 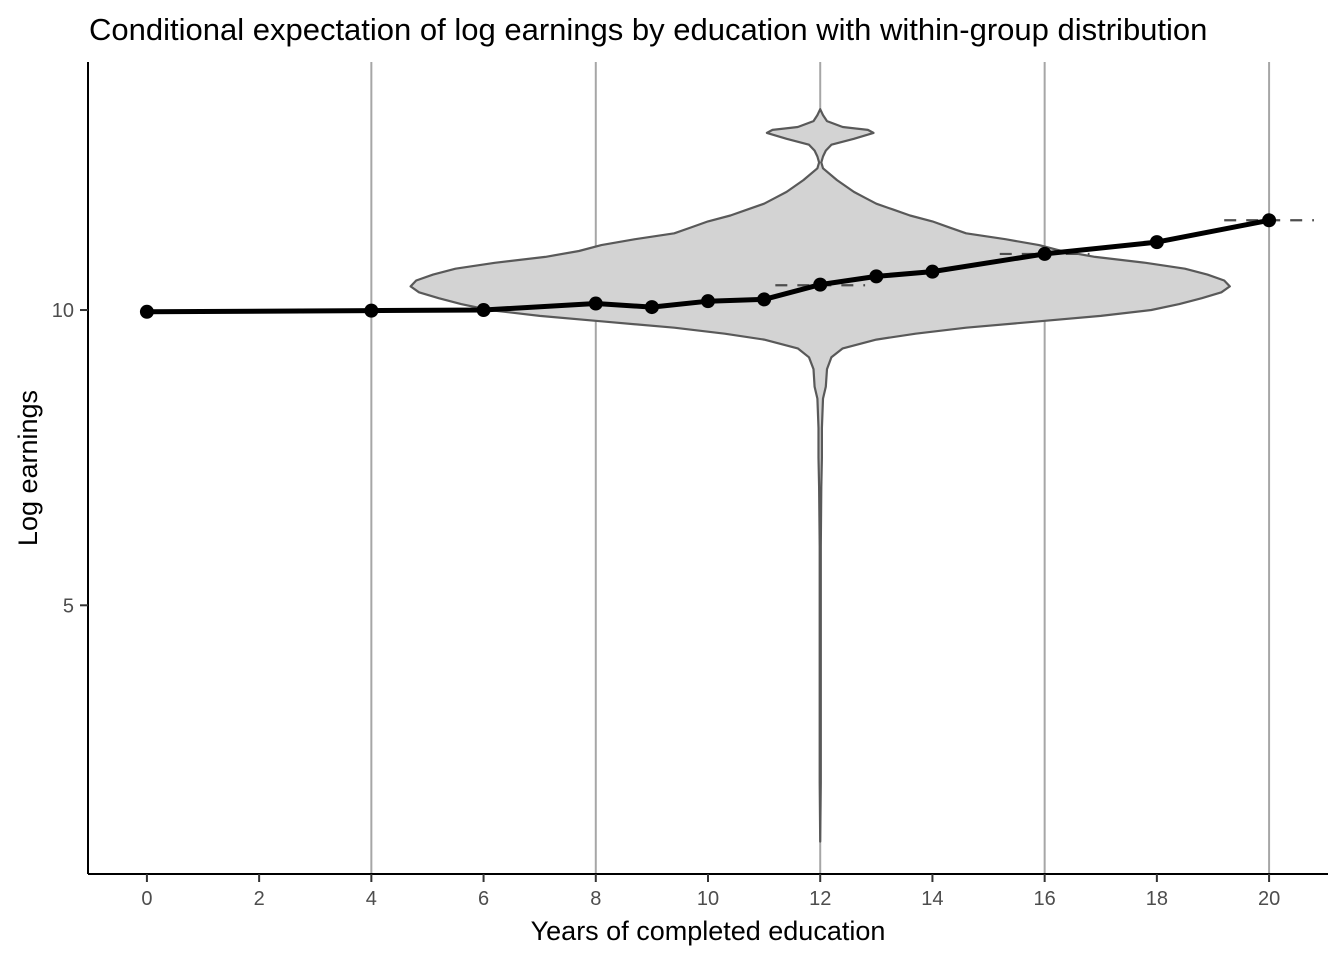 I want to click on x-axis-title: Years of completed education, so click(x=708, y=931).